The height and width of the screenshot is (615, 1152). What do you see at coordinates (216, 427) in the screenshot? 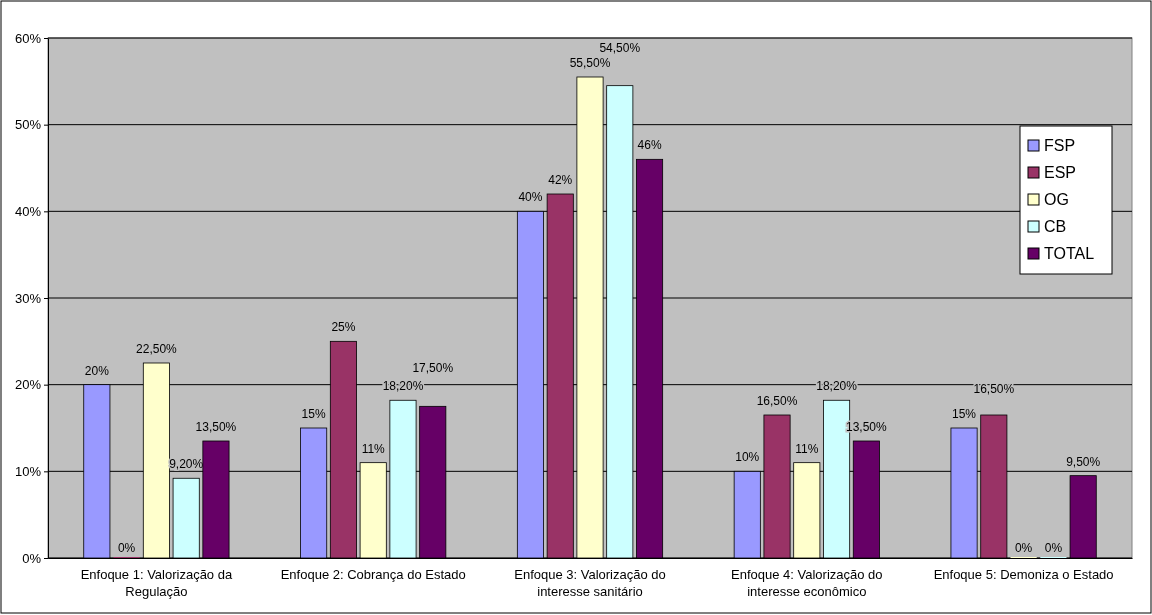
I see `data-label: 13,50%` at bounding box center [216, 427].